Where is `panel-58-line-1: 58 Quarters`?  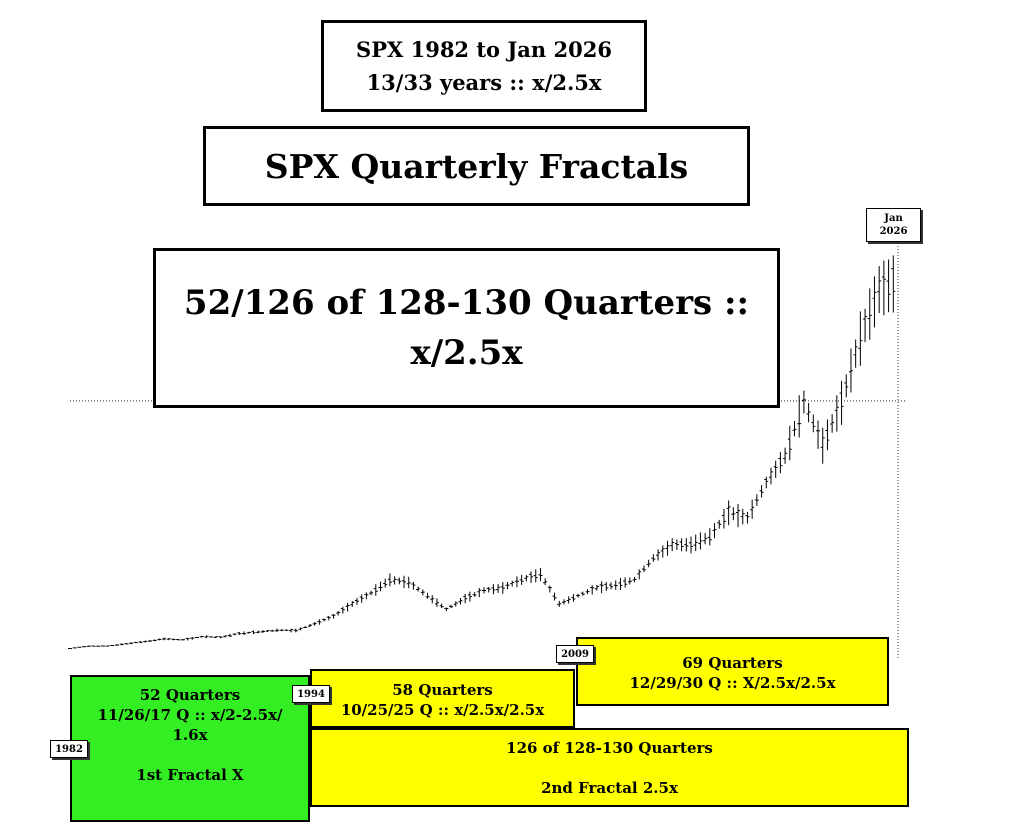
panel-58-line-1: 58 Quarters is located at coordinates (442, 690).